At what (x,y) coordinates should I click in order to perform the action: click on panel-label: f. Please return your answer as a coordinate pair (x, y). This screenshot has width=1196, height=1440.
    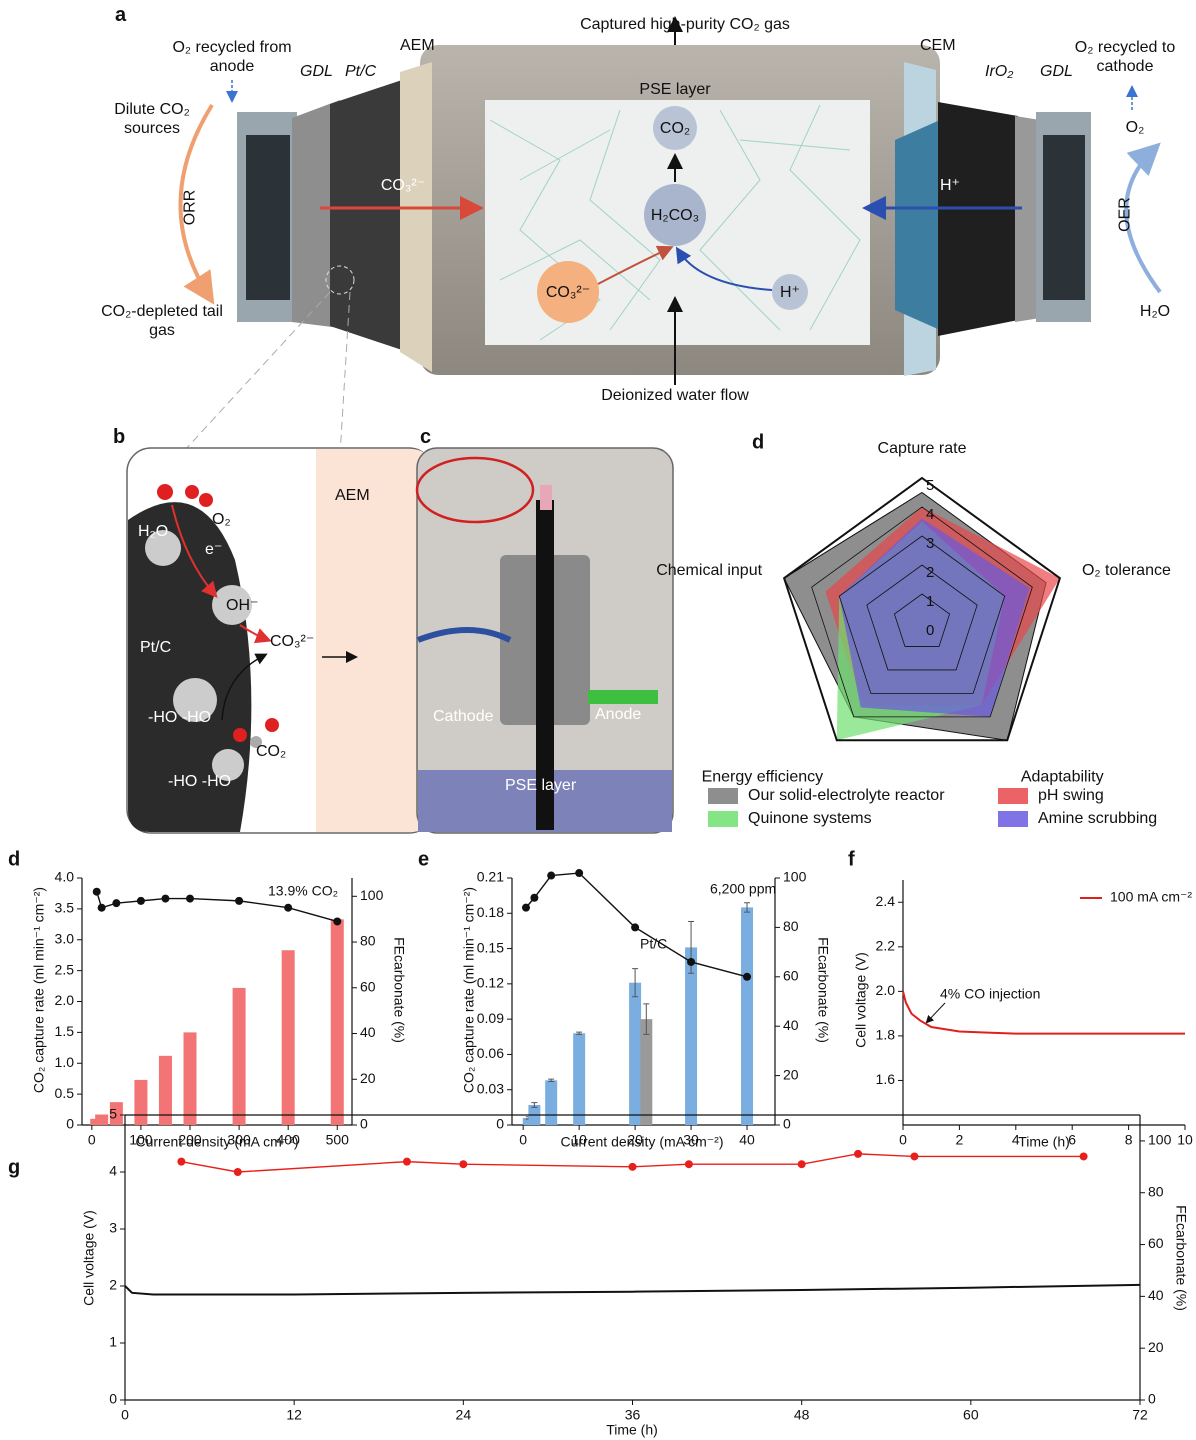
    Looking at the image, I should click on (851, 859).